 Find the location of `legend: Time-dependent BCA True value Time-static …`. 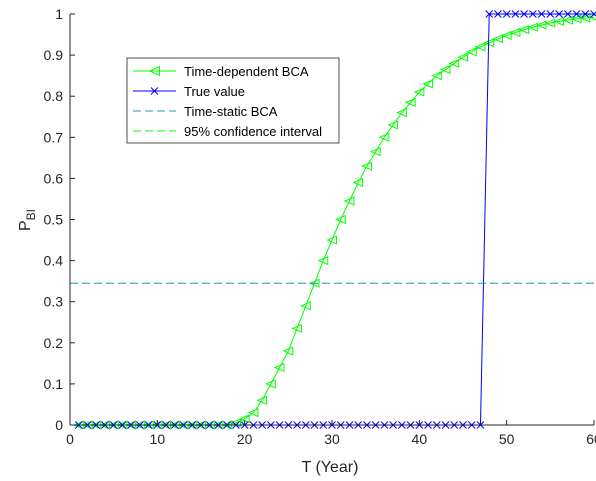

legend: Time-dependent BCA True value Time-static … is located at coordinates (233, 100).